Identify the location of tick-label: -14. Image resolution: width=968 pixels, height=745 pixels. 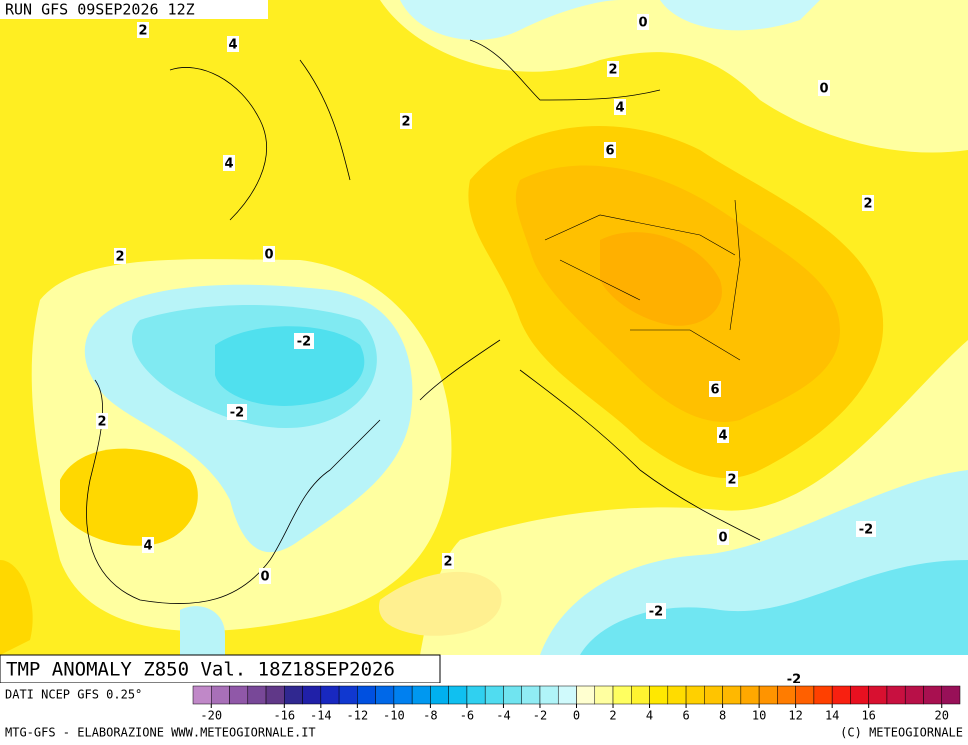
(321, 716).